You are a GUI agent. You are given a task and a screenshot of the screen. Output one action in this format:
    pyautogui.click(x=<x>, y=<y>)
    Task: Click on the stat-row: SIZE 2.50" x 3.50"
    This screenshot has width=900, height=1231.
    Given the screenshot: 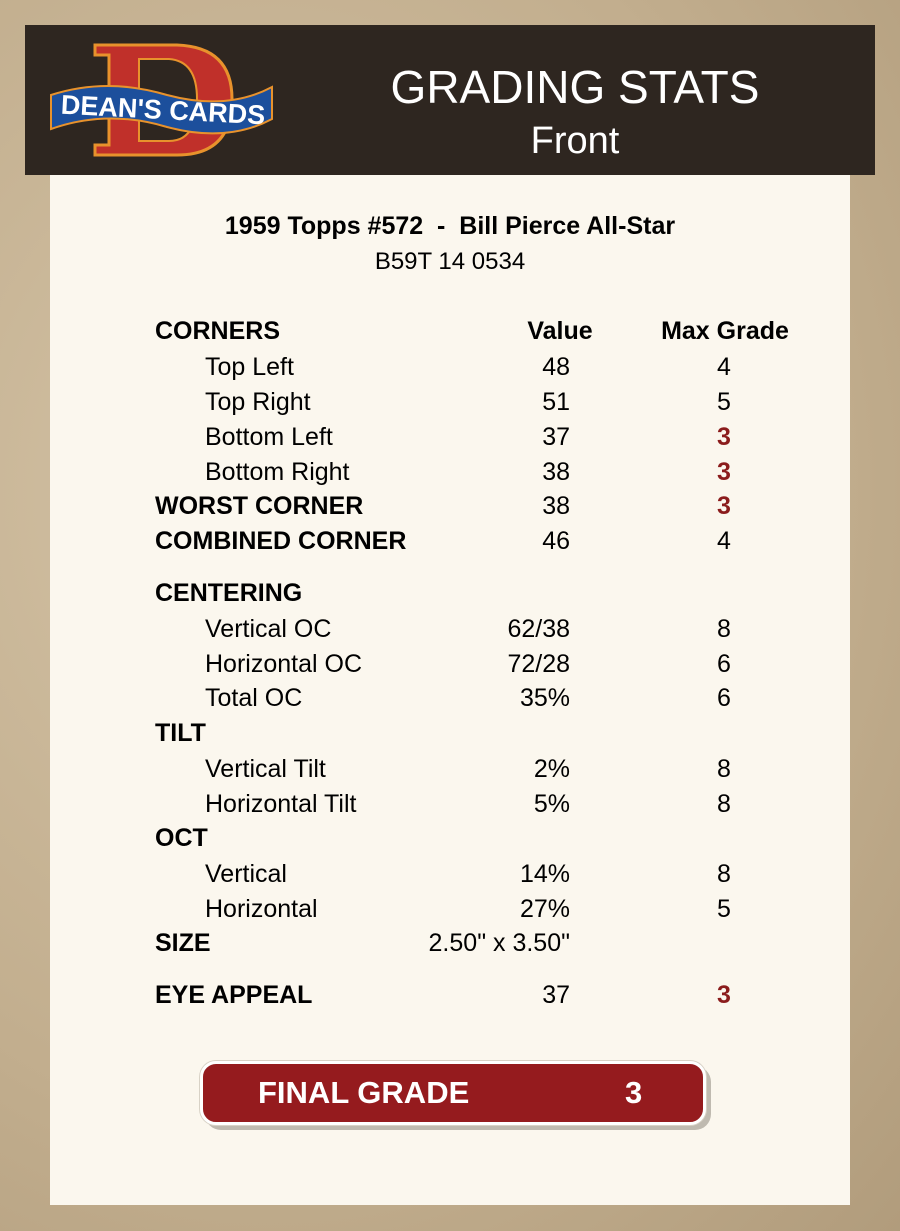 What is the action you would take?
    pyautogui.click(x=450, y=945)
    